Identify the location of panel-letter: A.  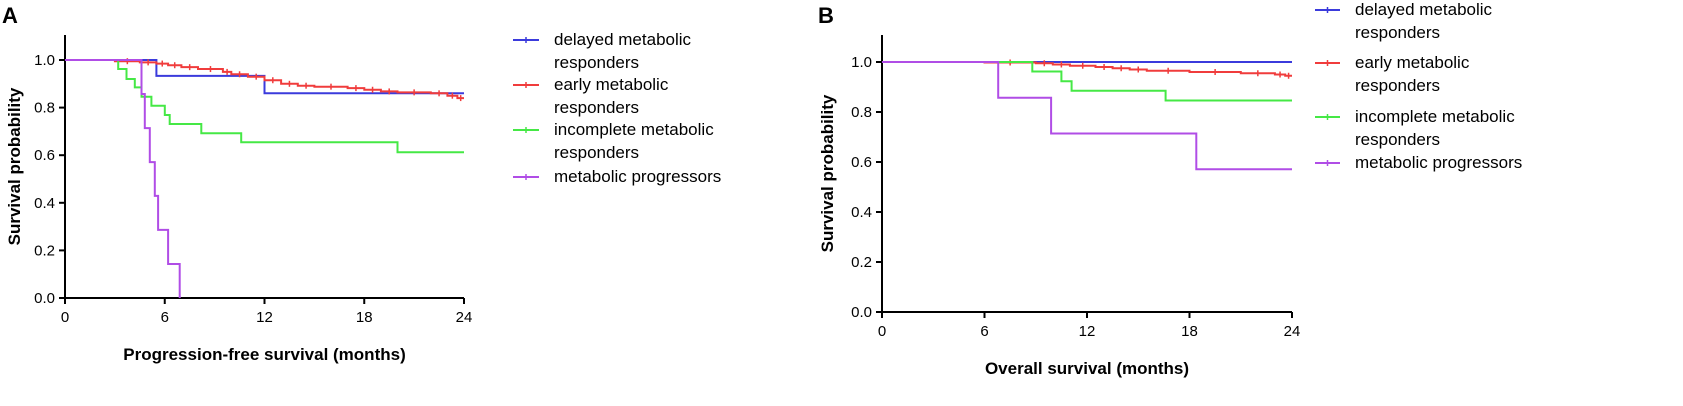
(10, 15).